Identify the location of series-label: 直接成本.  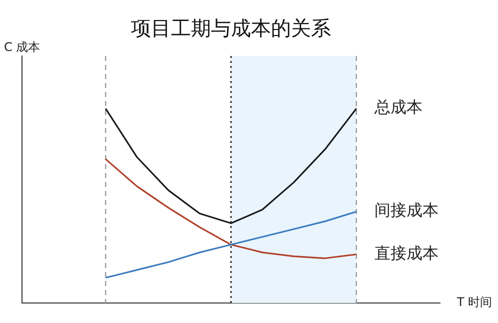
(406, 253).